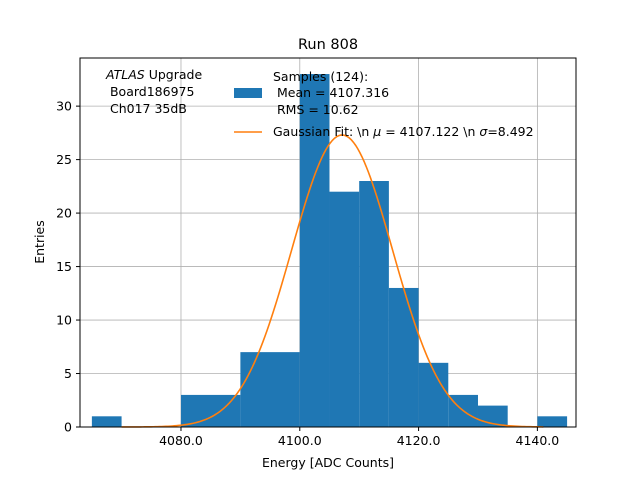 This screenshot has height=480, width=640. What do you see at coordinates (150, 91) in the screenshot?
I see `annotation-line-2: Board186975` at bounding box center [150, 91].